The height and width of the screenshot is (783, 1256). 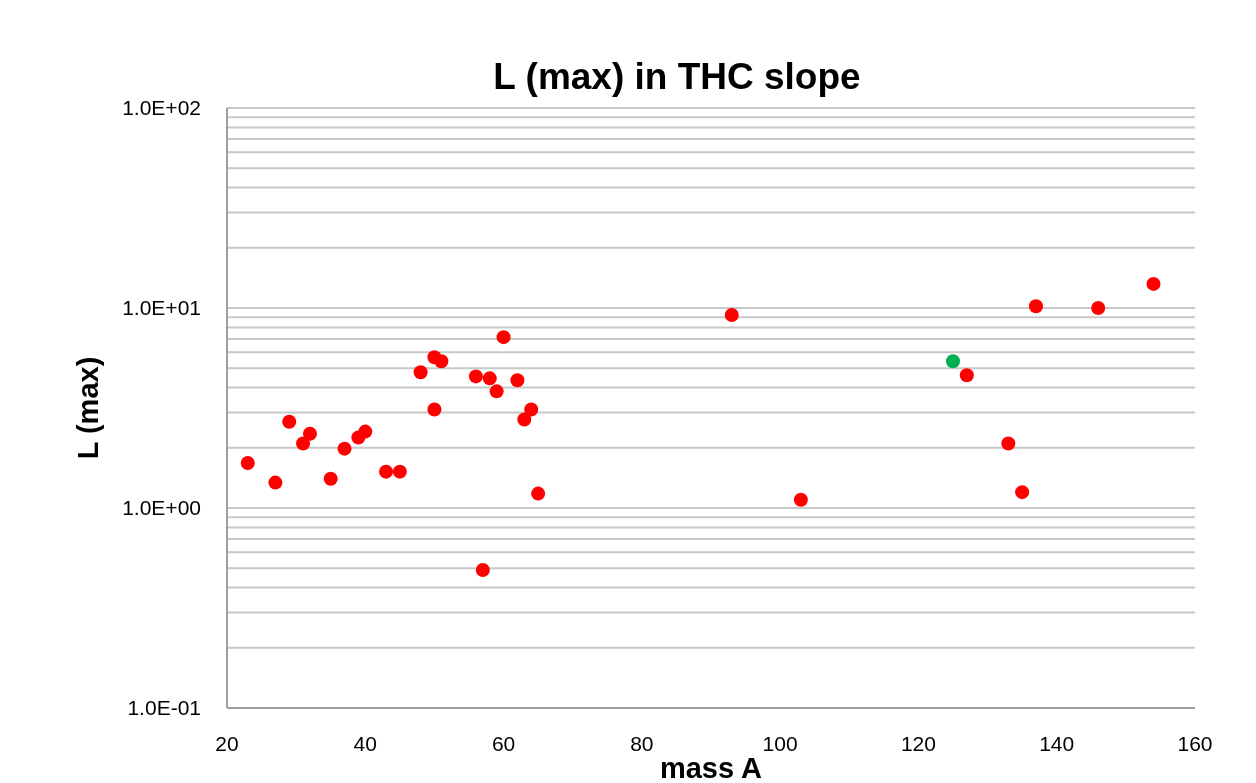 I want to click on x-tick-label: 40, so click(x=365, y=743).